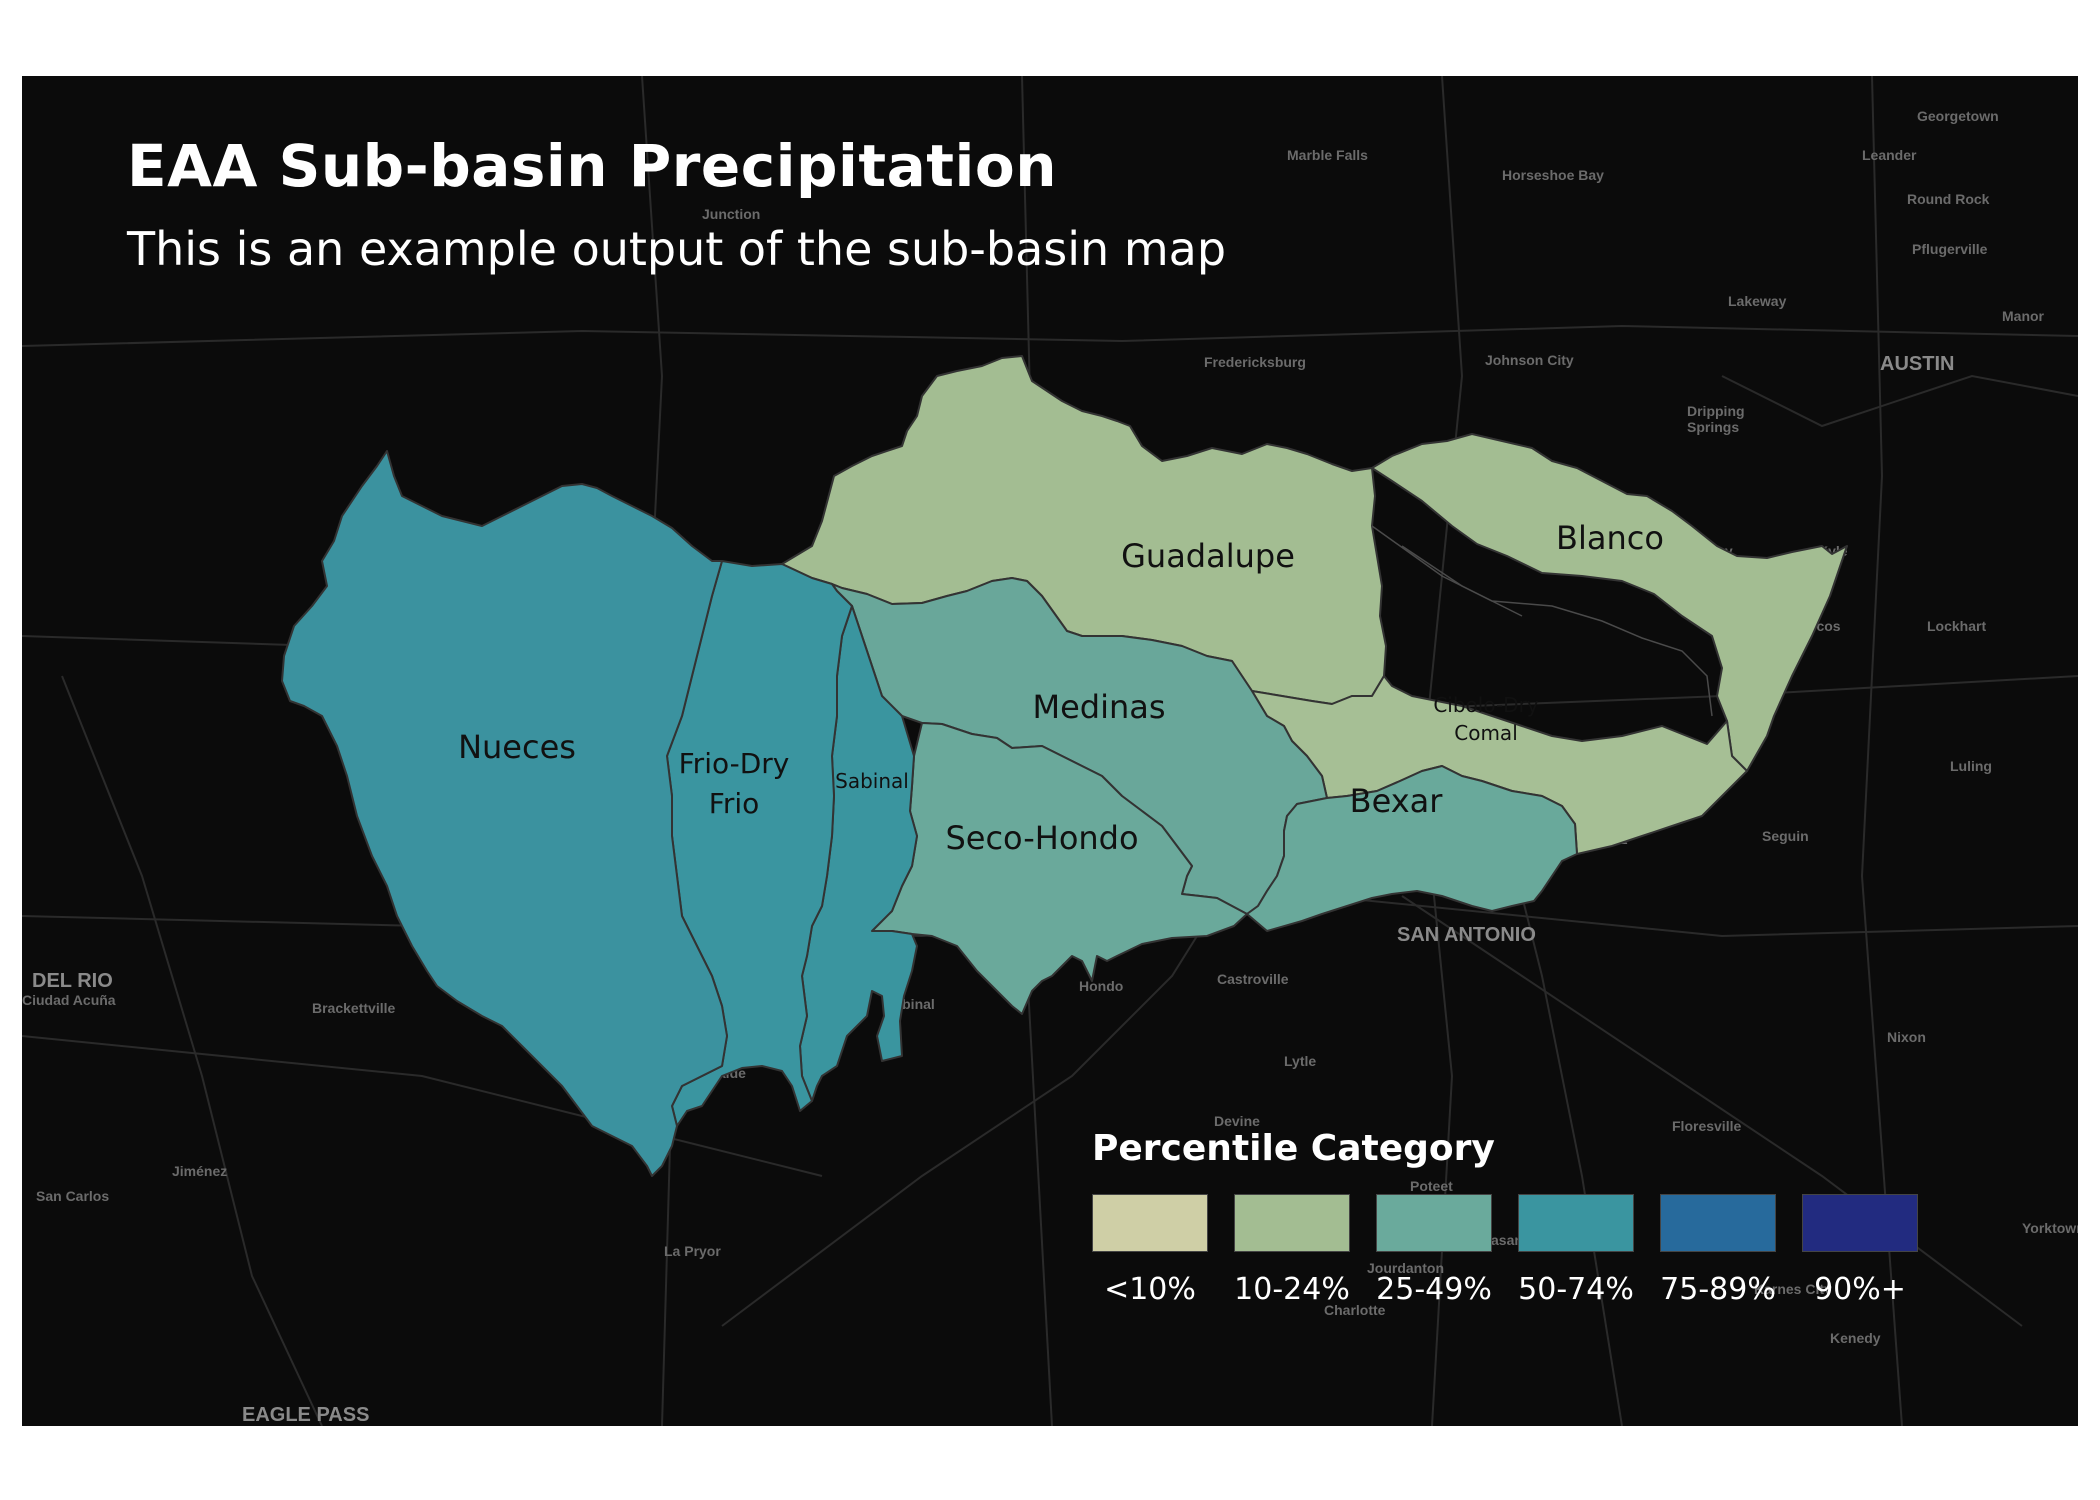 The width and height of the screenshot is (2100, 1500). I want to click on place-label: SAN ANTONIO, so click(1466, 935).